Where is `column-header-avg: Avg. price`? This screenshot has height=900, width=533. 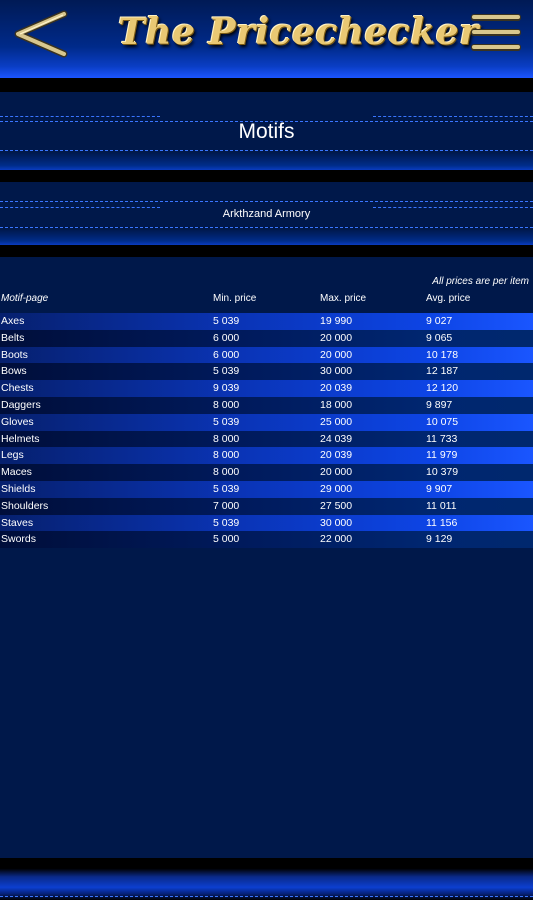 column-header-avg: Avg. price is located at coordinates (448, 298).